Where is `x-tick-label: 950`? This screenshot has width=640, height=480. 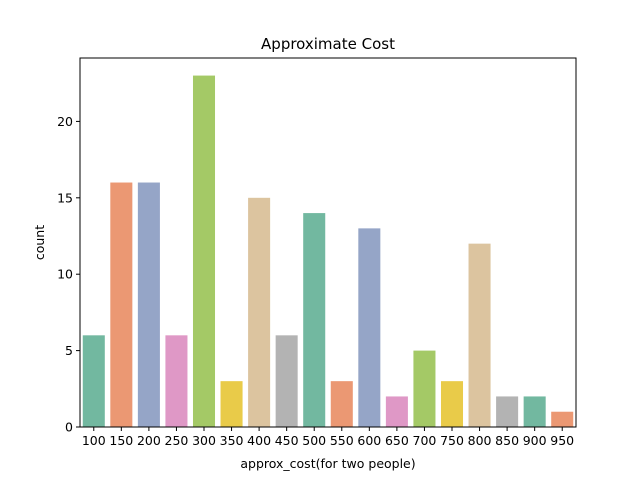
x-tick-label: 950 is located at coordinates (562, 440).